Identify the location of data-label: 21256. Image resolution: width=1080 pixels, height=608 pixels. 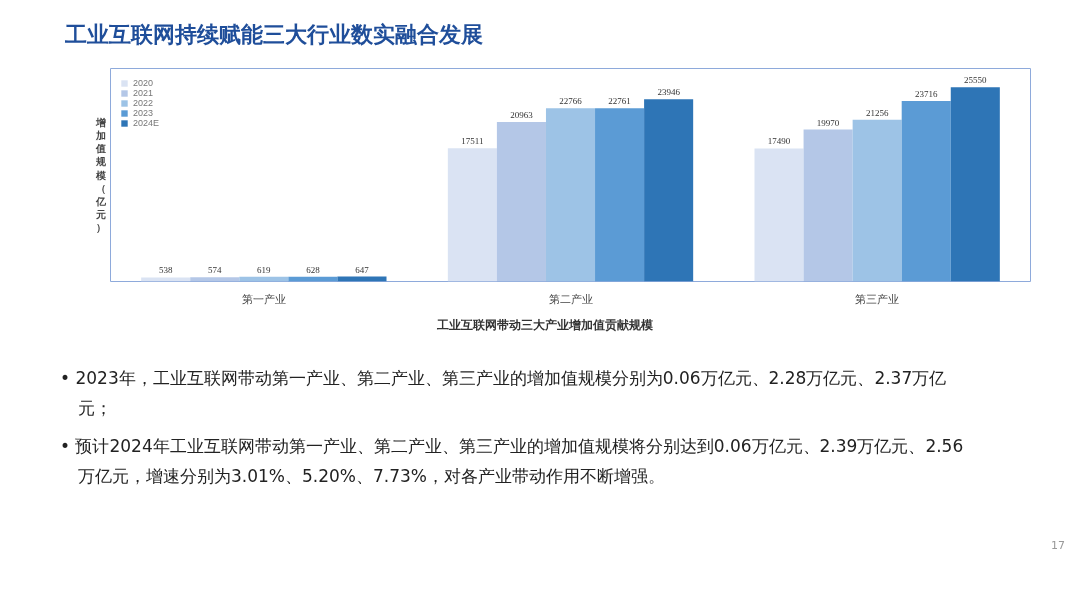
(877, 112).